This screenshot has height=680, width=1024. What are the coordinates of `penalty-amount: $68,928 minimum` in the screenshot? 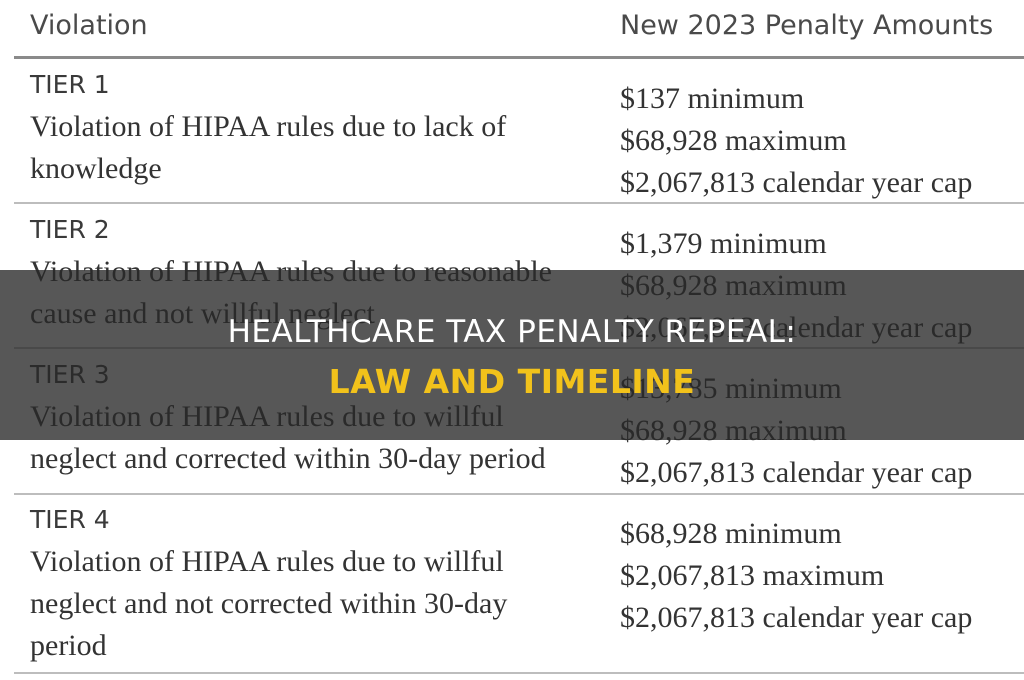 It's located at (731, 533).